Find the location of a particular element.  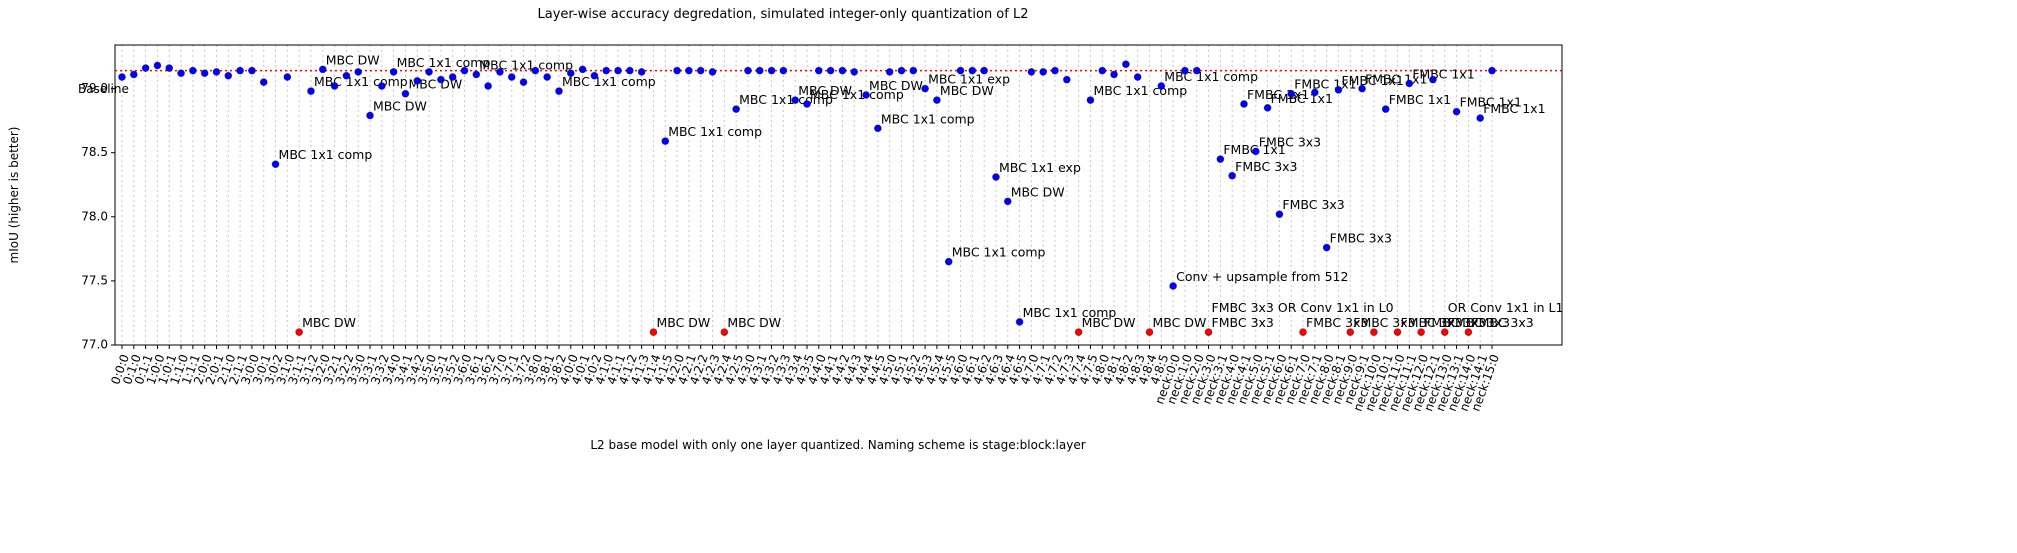

annotation: Conv + upsample from 512 is located at coordinates (1262, 276).